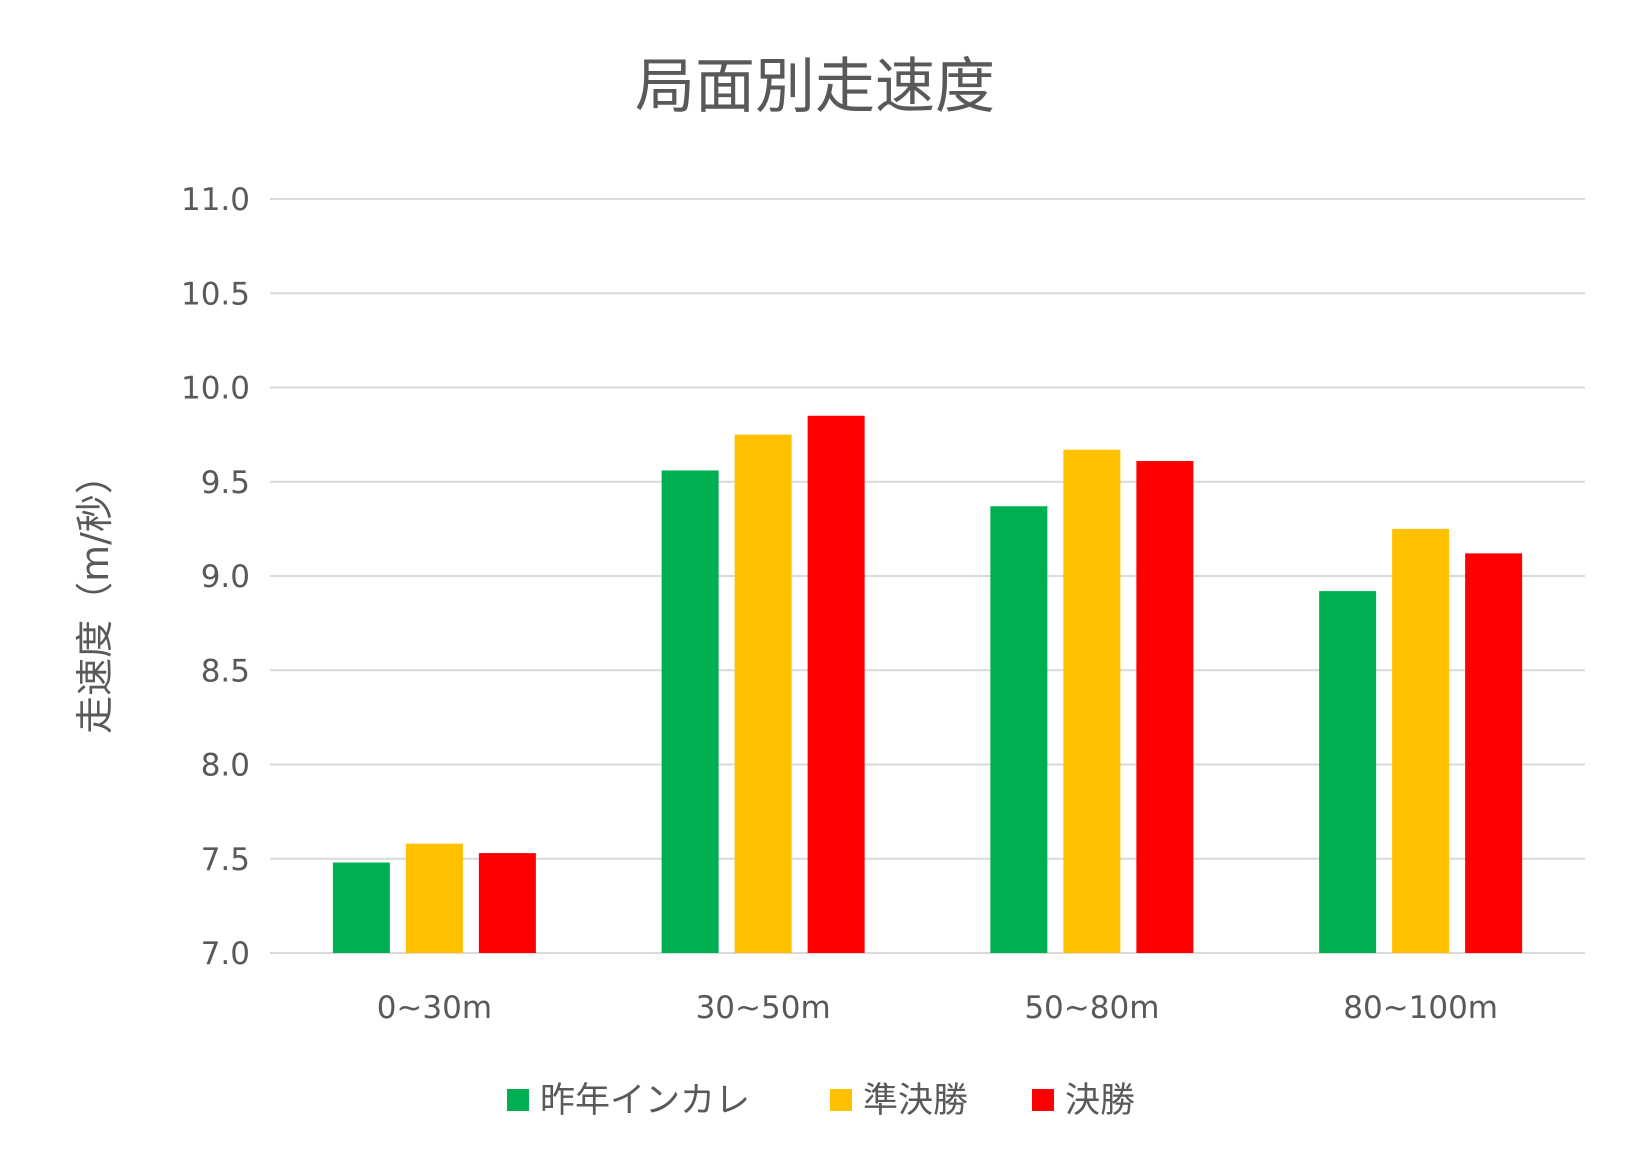  What do you see at coordinates (1091, 1008) in the screenshot?
I see `x-tick-label: 50~80m` at bounding box center [1091, 1008].